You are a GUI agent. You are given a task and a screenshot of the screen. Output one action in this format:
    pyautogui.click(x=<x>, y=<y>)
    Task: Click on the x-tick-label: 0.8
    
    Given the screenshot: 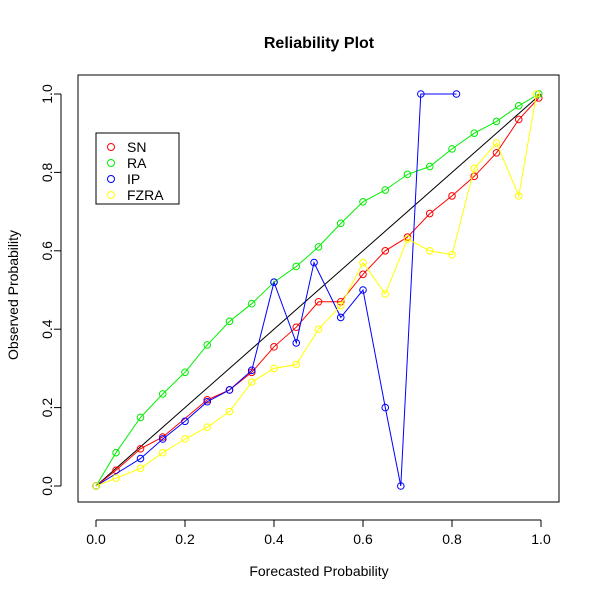 What is the action you would take?
    pyautogui.click(x=452, y=539)
    